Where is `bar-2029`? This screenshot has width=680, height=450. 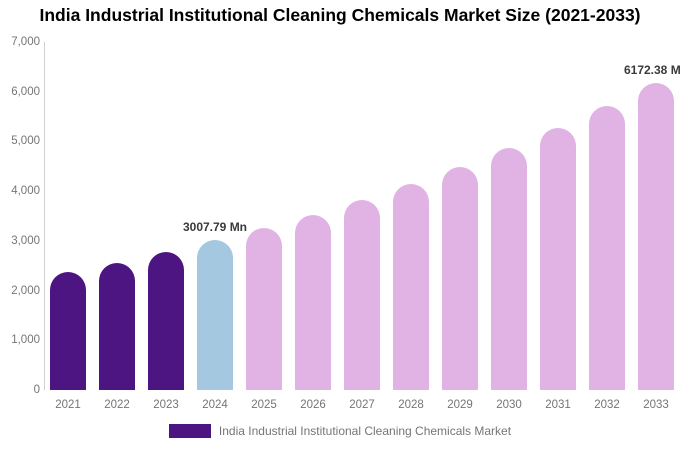 bar-2029 is located at coordinates (460, 278).